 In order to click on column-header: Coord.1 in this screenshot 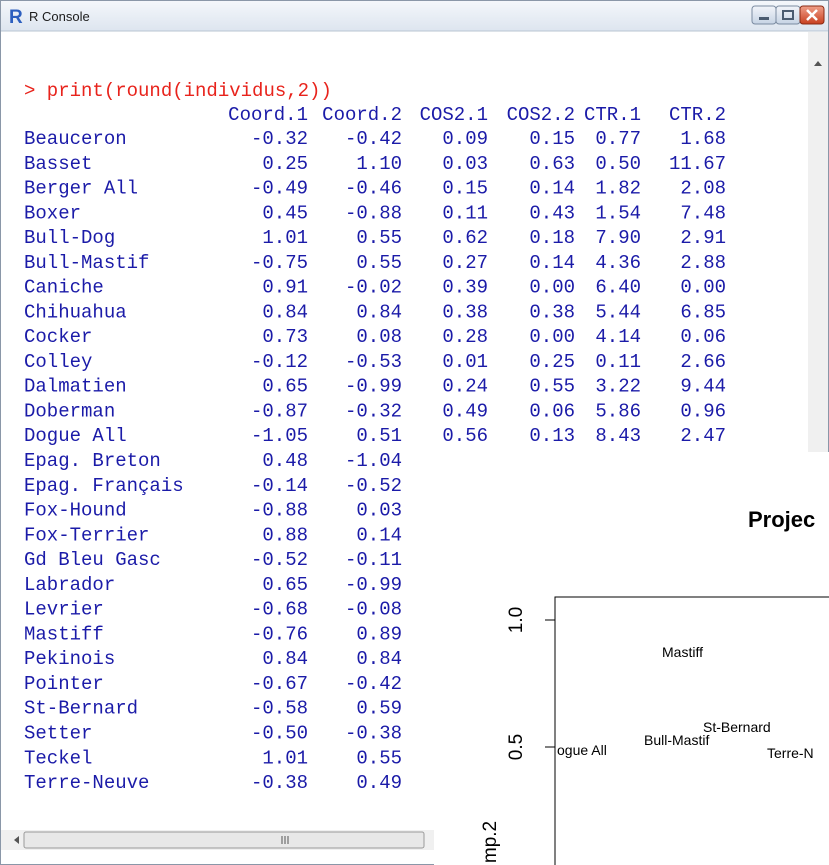, I will do `click(268, 115)`.